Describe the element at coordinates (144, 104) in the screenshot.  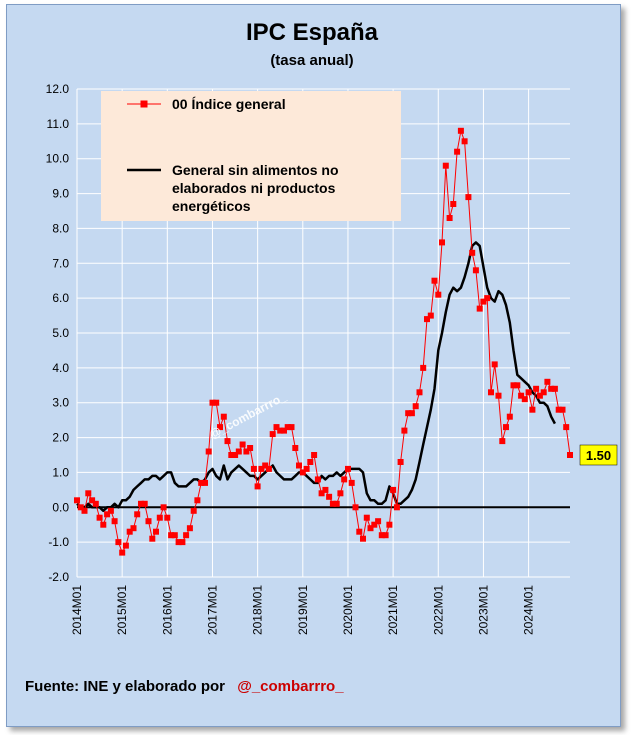
I see `legend-marker-general` at that location.